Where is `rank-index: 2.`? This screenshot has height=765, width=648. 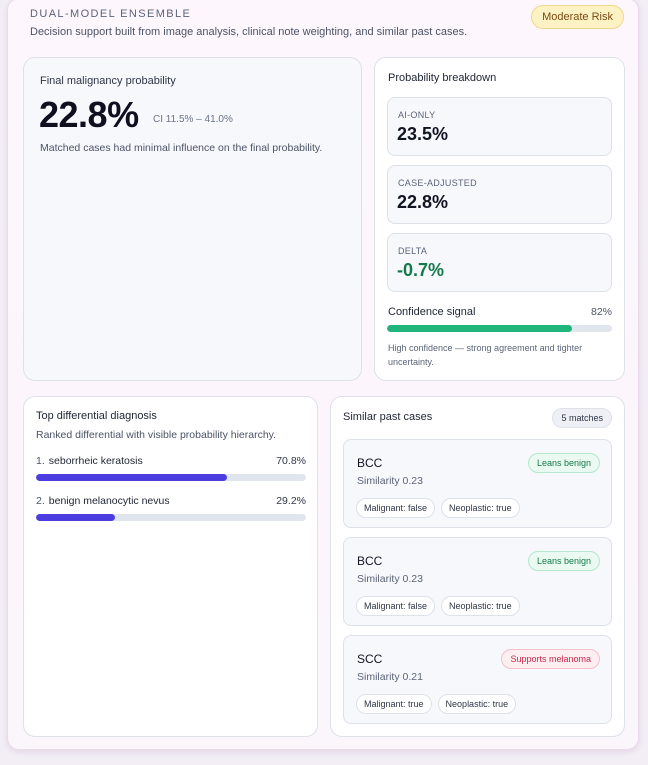 rank-index: 2. is located at coordinates (40, 501).